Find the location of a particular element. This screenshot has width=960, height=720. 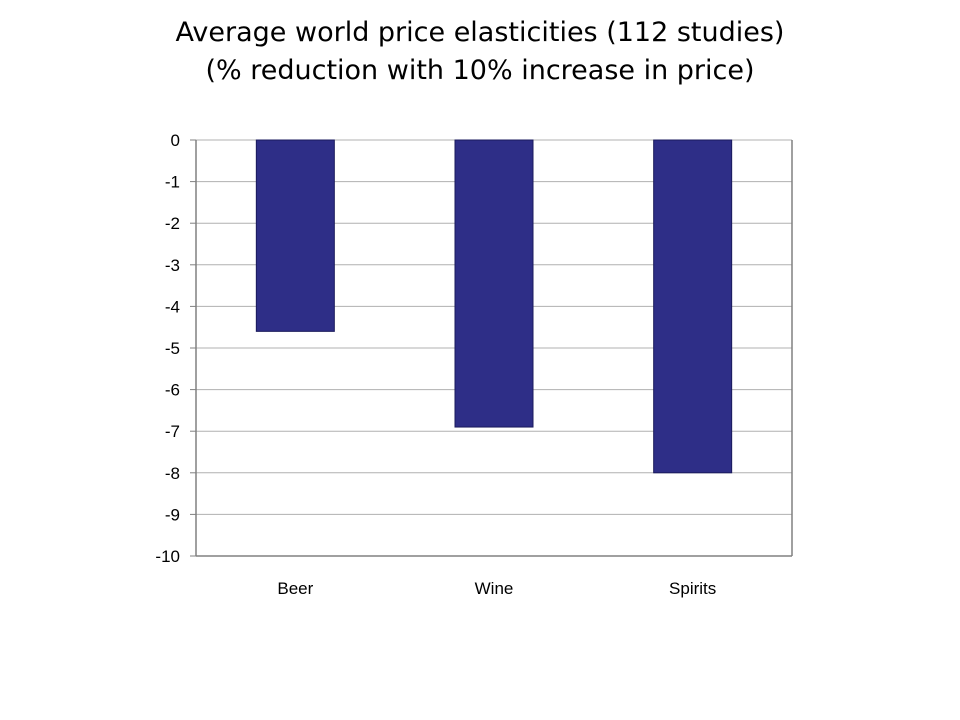

x-category-label: Beer is located at coordinates (295, 588).